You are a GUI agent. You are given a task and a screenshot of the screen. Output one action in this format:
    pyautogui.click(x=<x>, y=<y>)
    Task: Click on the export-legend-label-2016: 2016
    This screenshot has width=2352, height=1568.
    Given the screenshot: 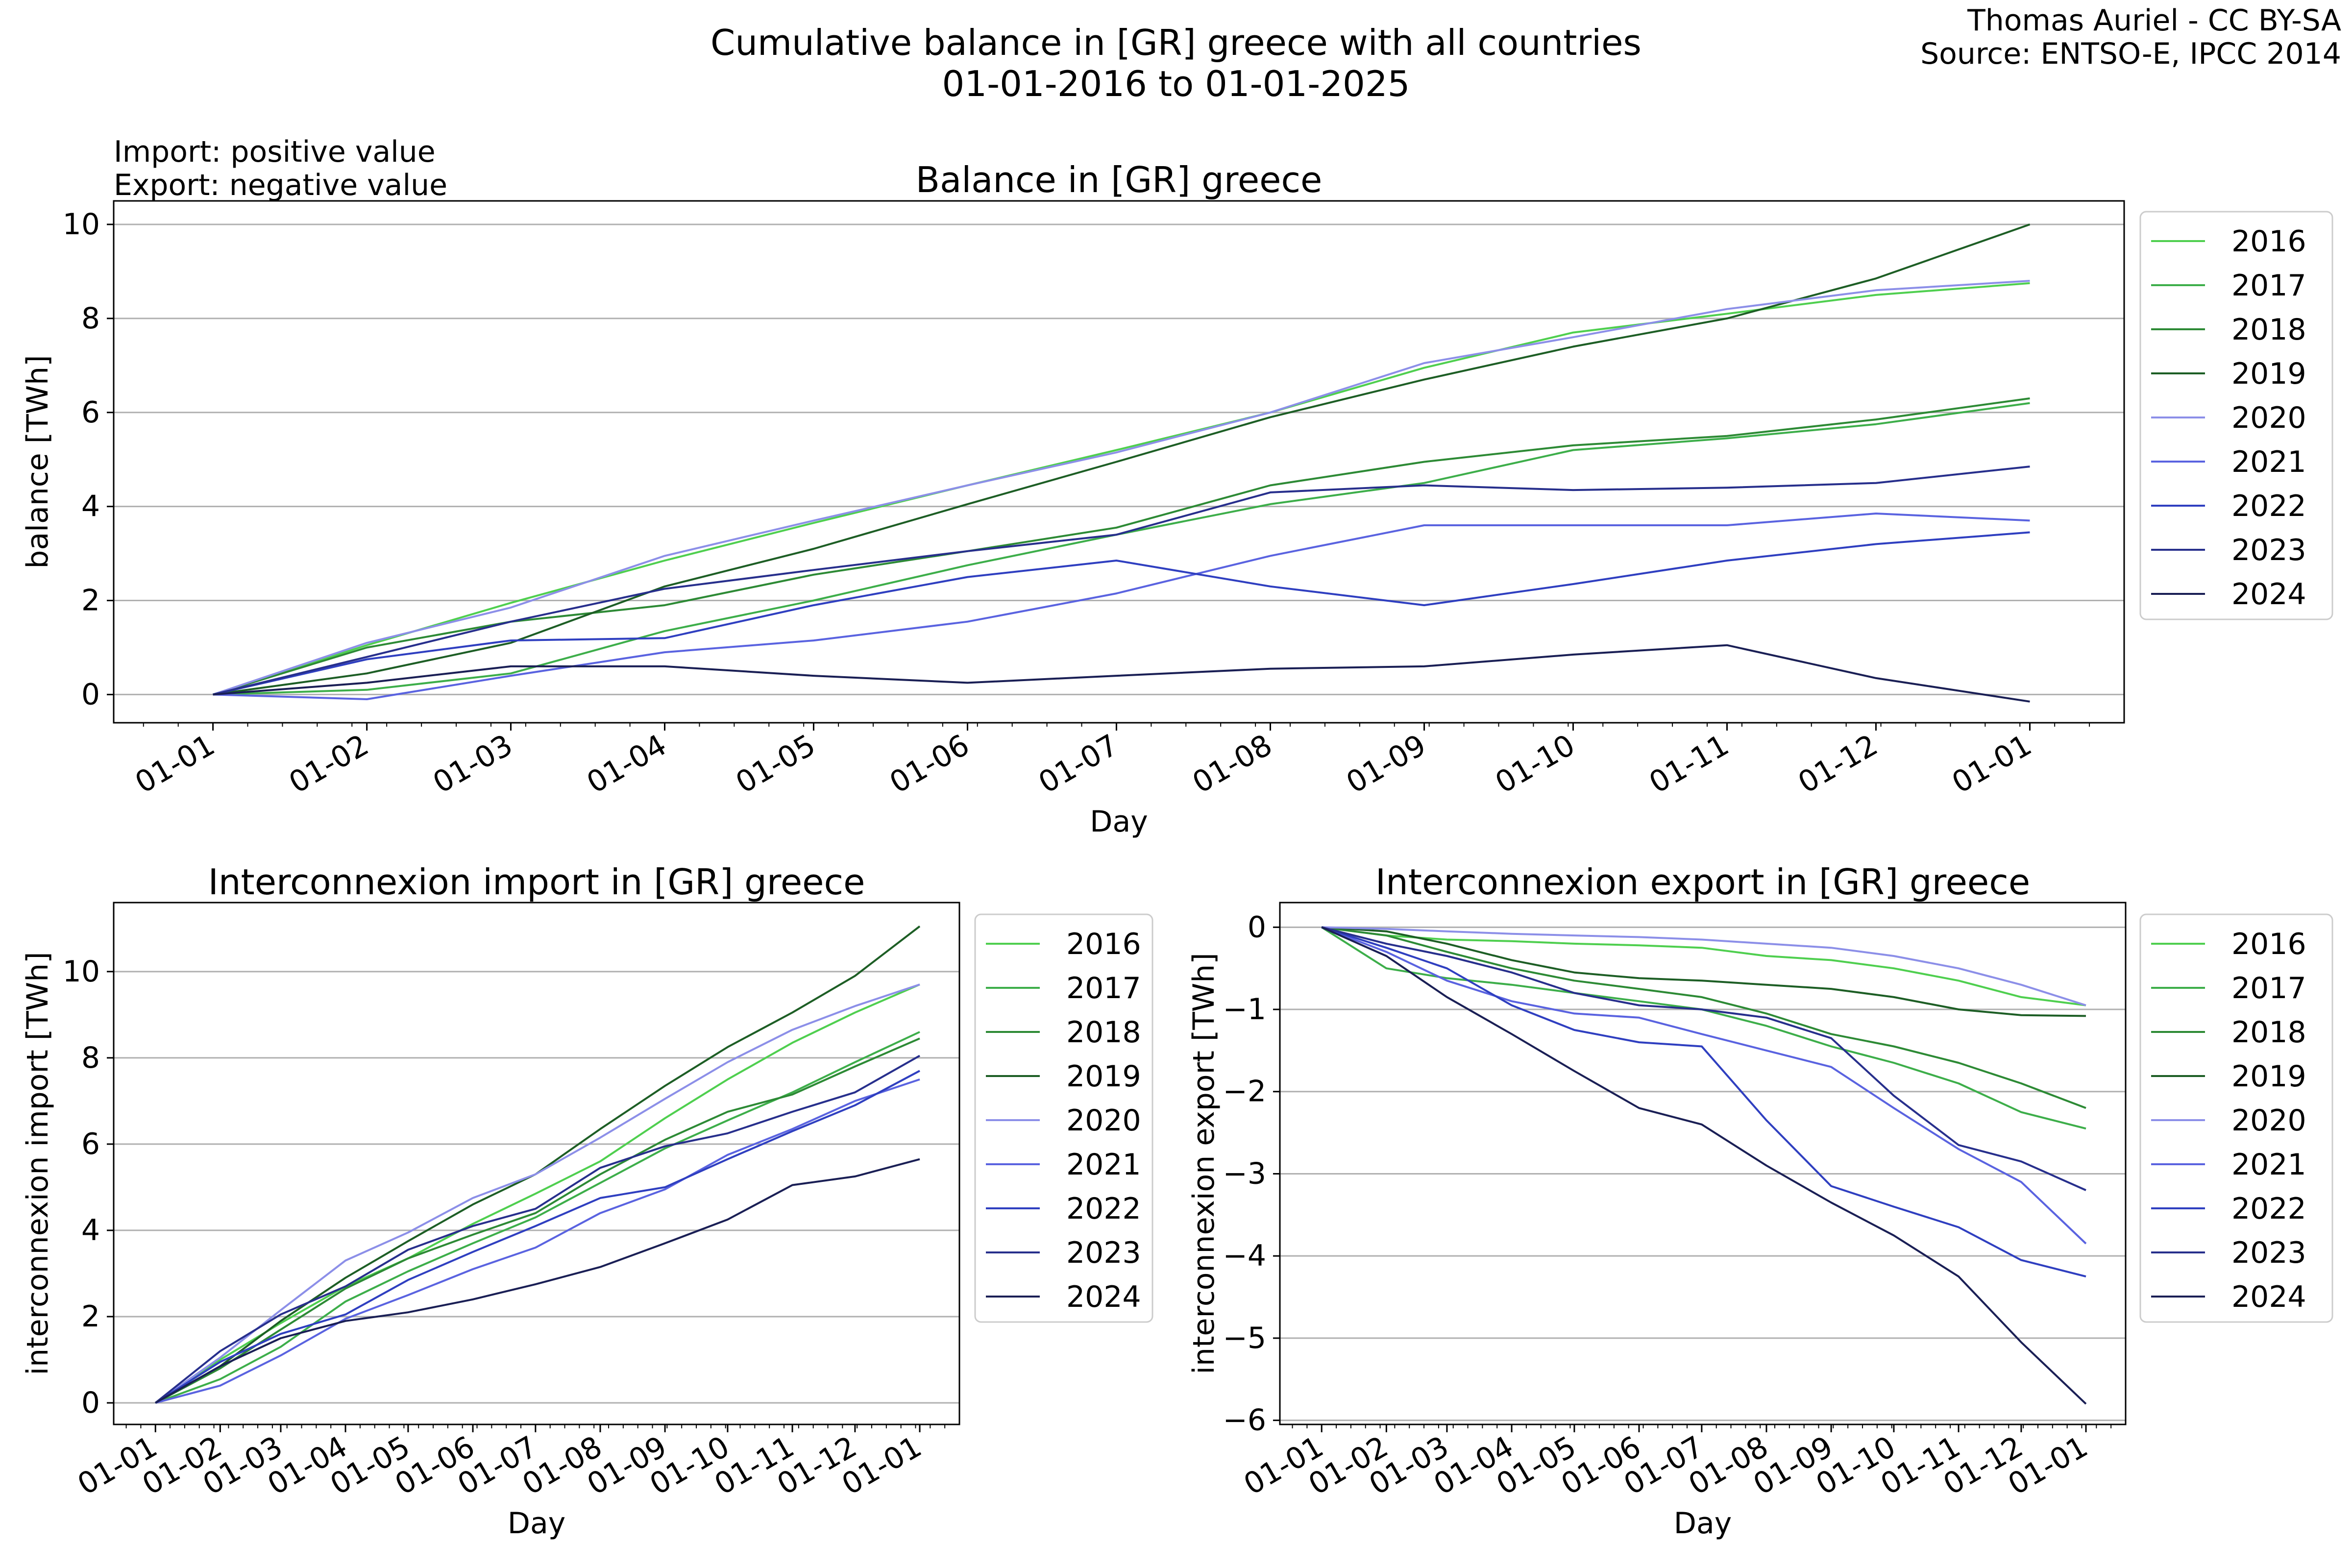 What is the action you would take?
    pyautogui.click(x=2268, y=944)
    